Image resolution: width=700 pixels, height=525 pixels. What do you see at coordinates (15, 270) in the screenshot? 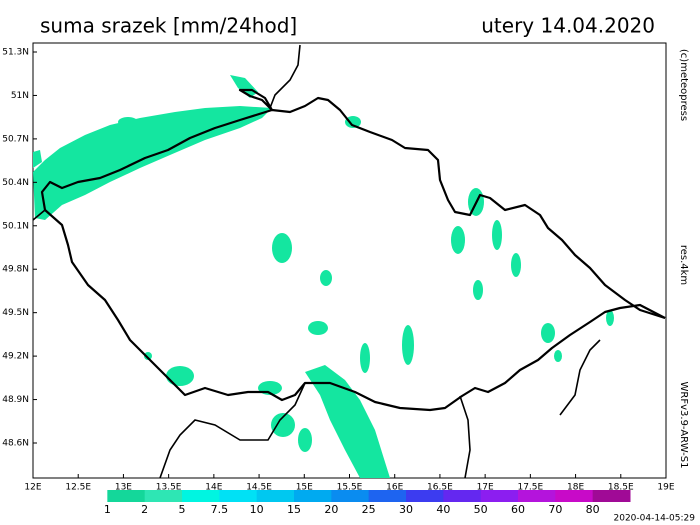
I see `lat-tick-label: 49.8N` at bounding box center [15, 270].